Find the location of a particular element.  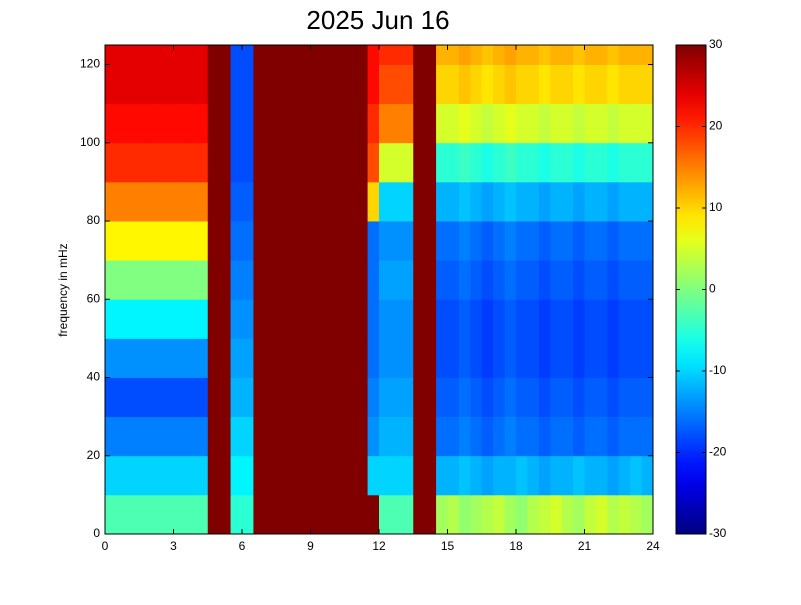

y-tick-label: 40 is located at coordinates (94, 377).